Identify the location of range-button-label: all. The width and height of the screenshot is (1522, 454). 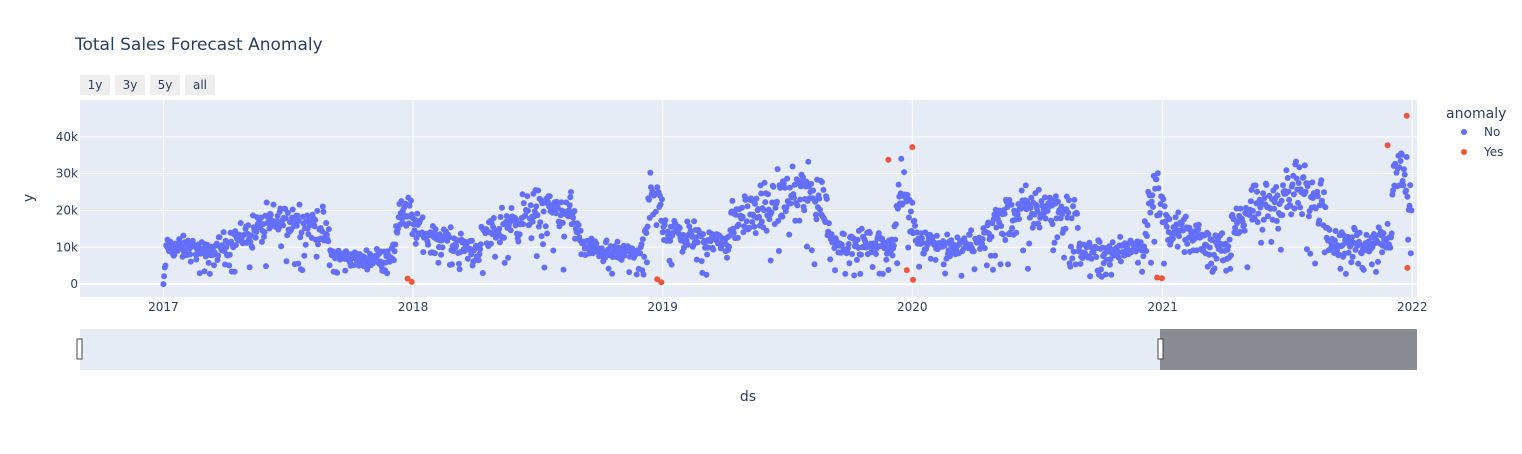
(200, 85).